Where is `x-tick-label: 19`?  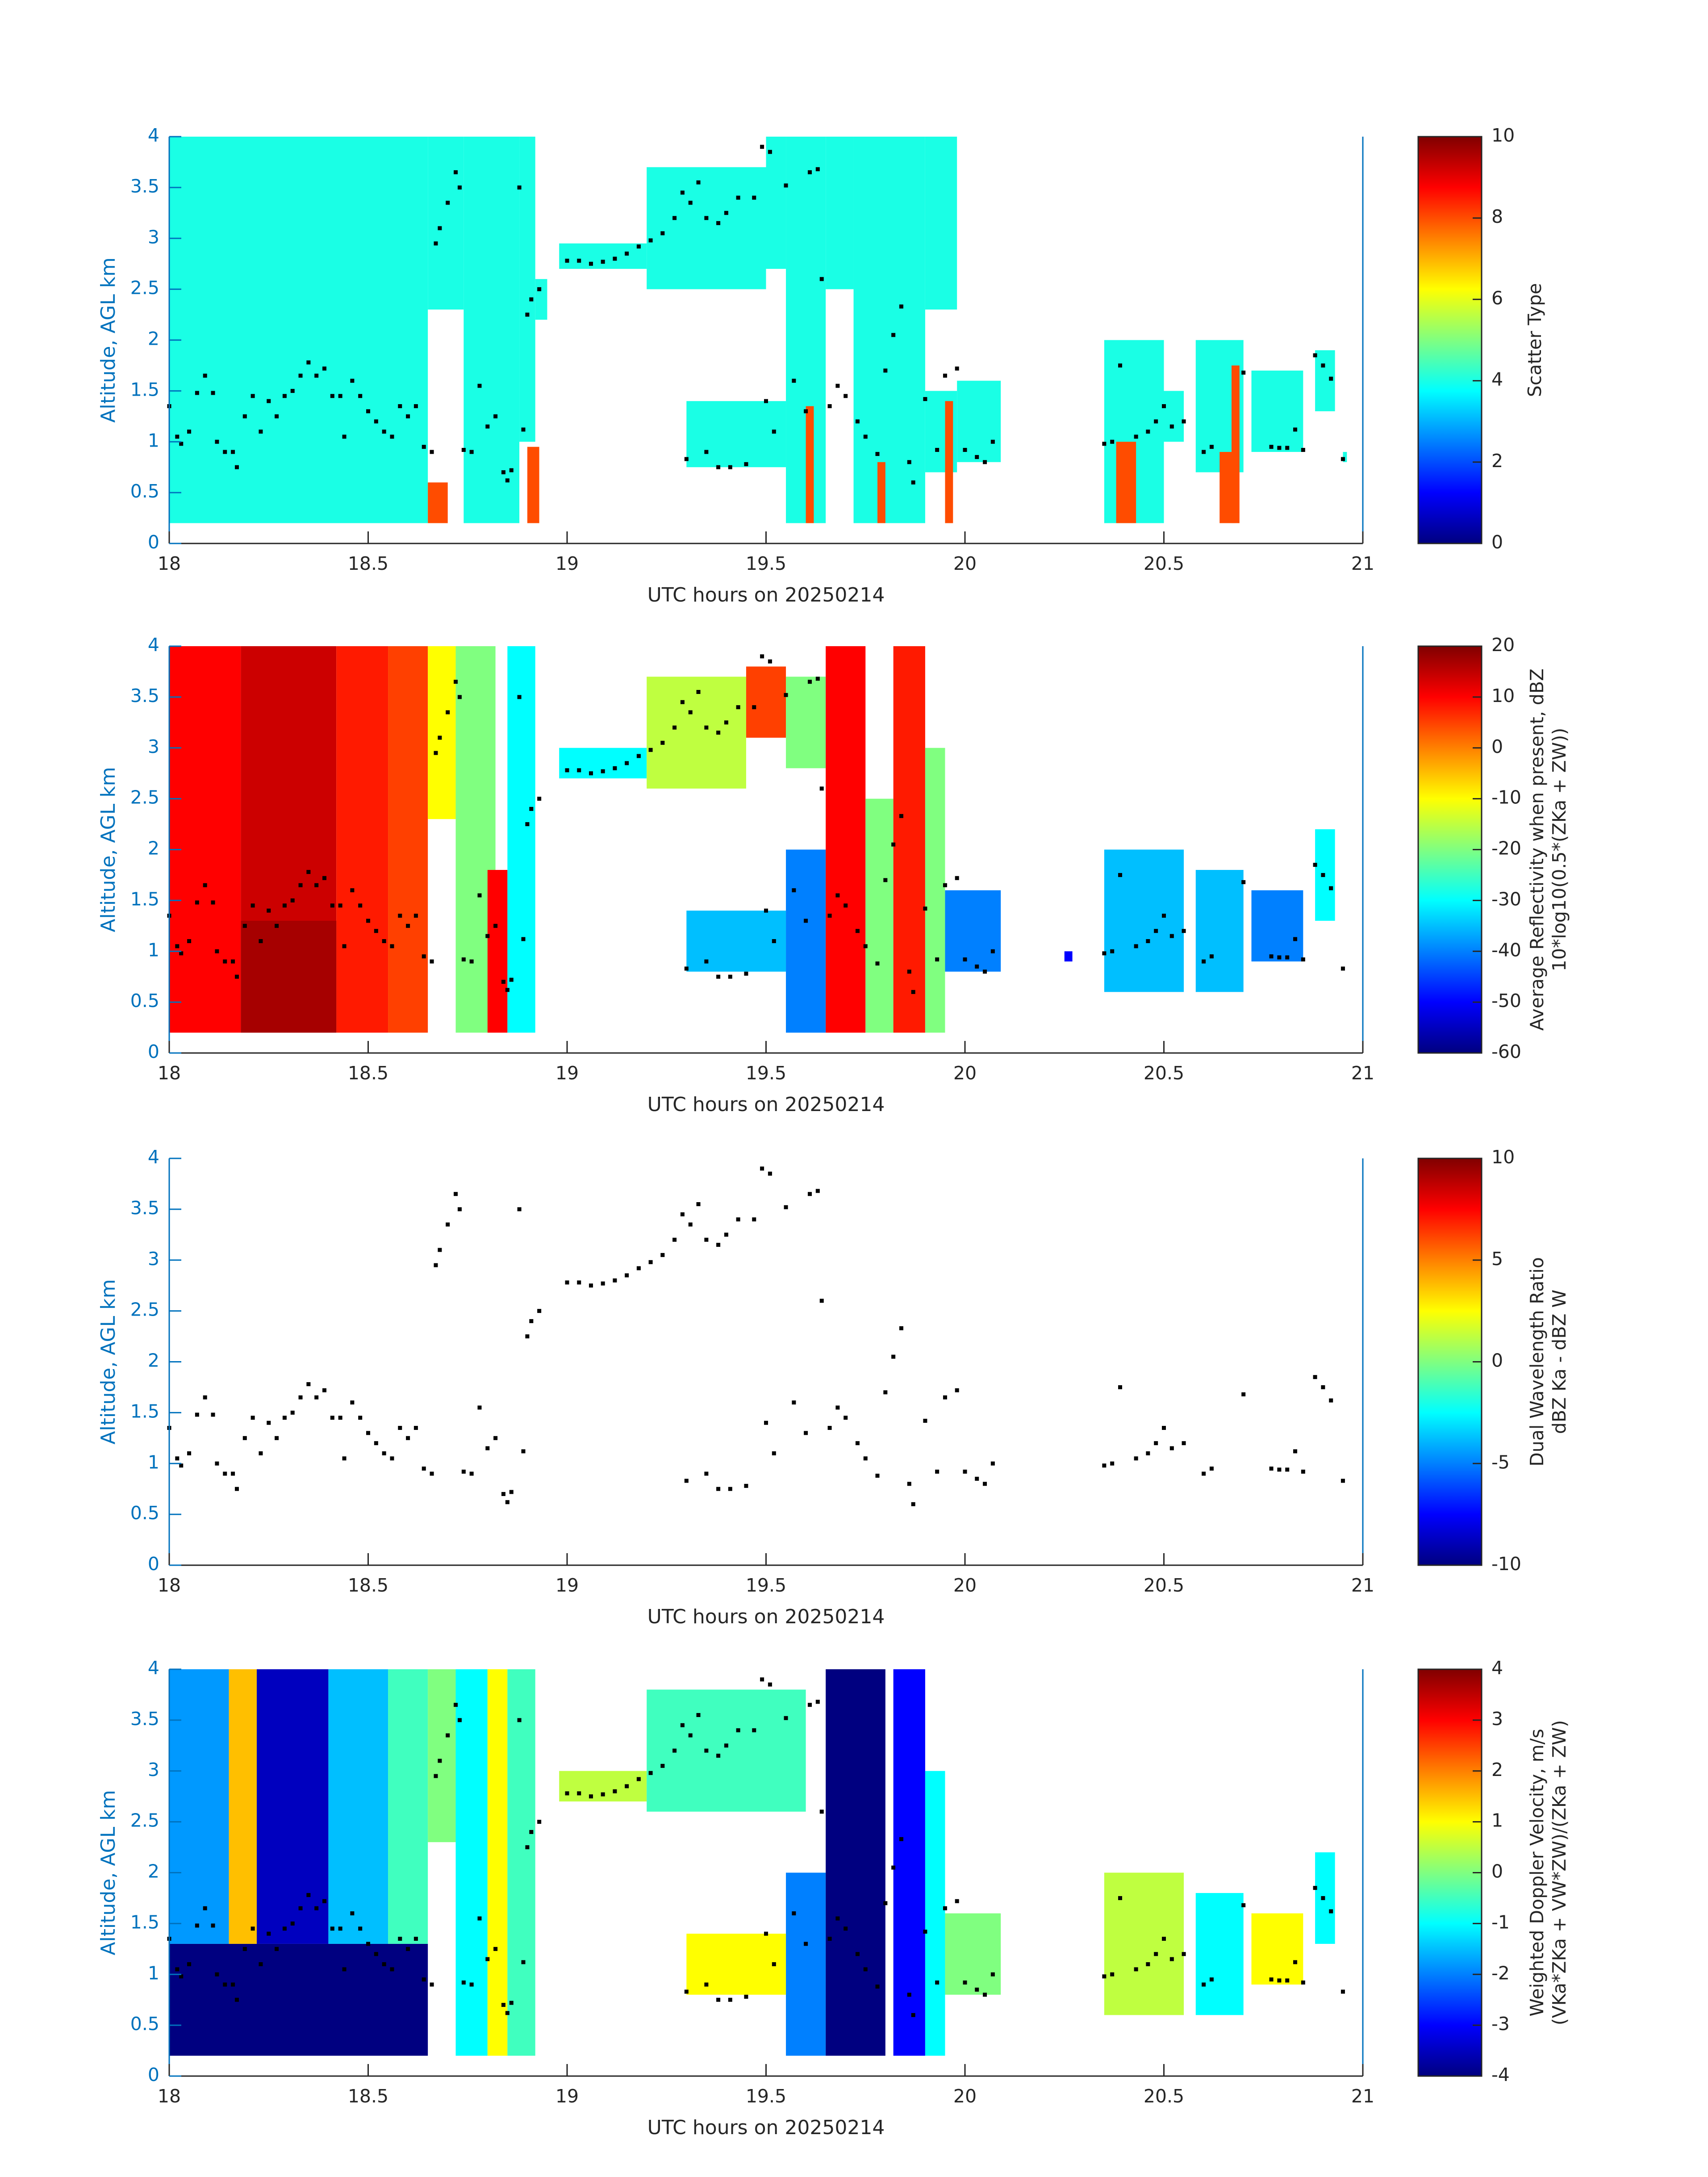 x-tick-label: 19 is located at coordinates (567, 1073).